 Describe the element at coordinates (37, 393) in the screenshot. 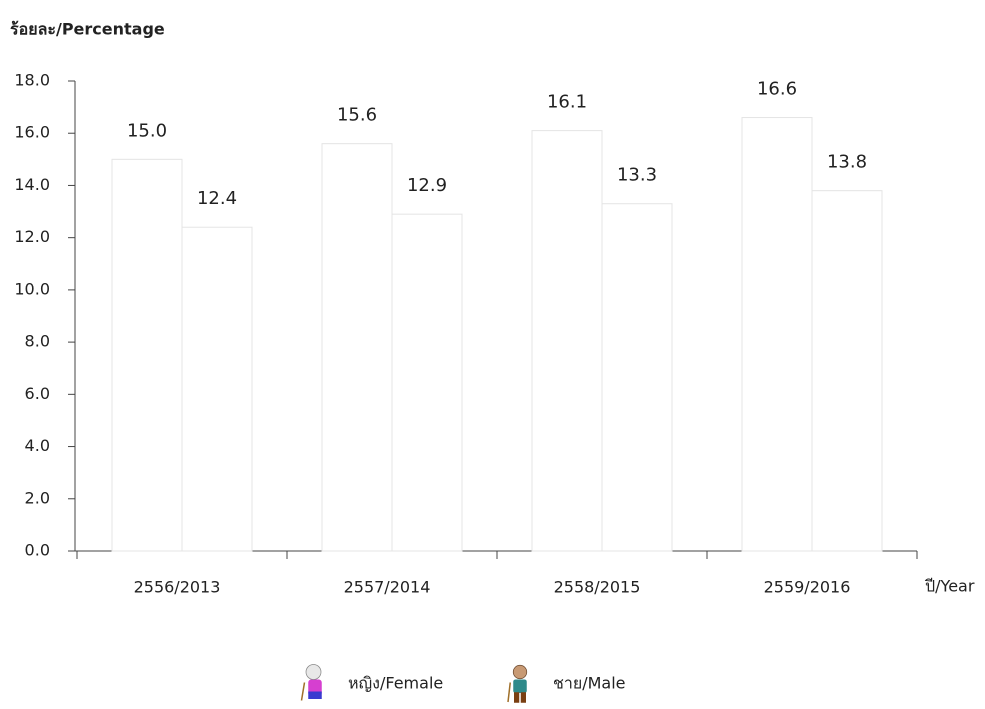

I see `y-tick-label: 6.0` at that location.